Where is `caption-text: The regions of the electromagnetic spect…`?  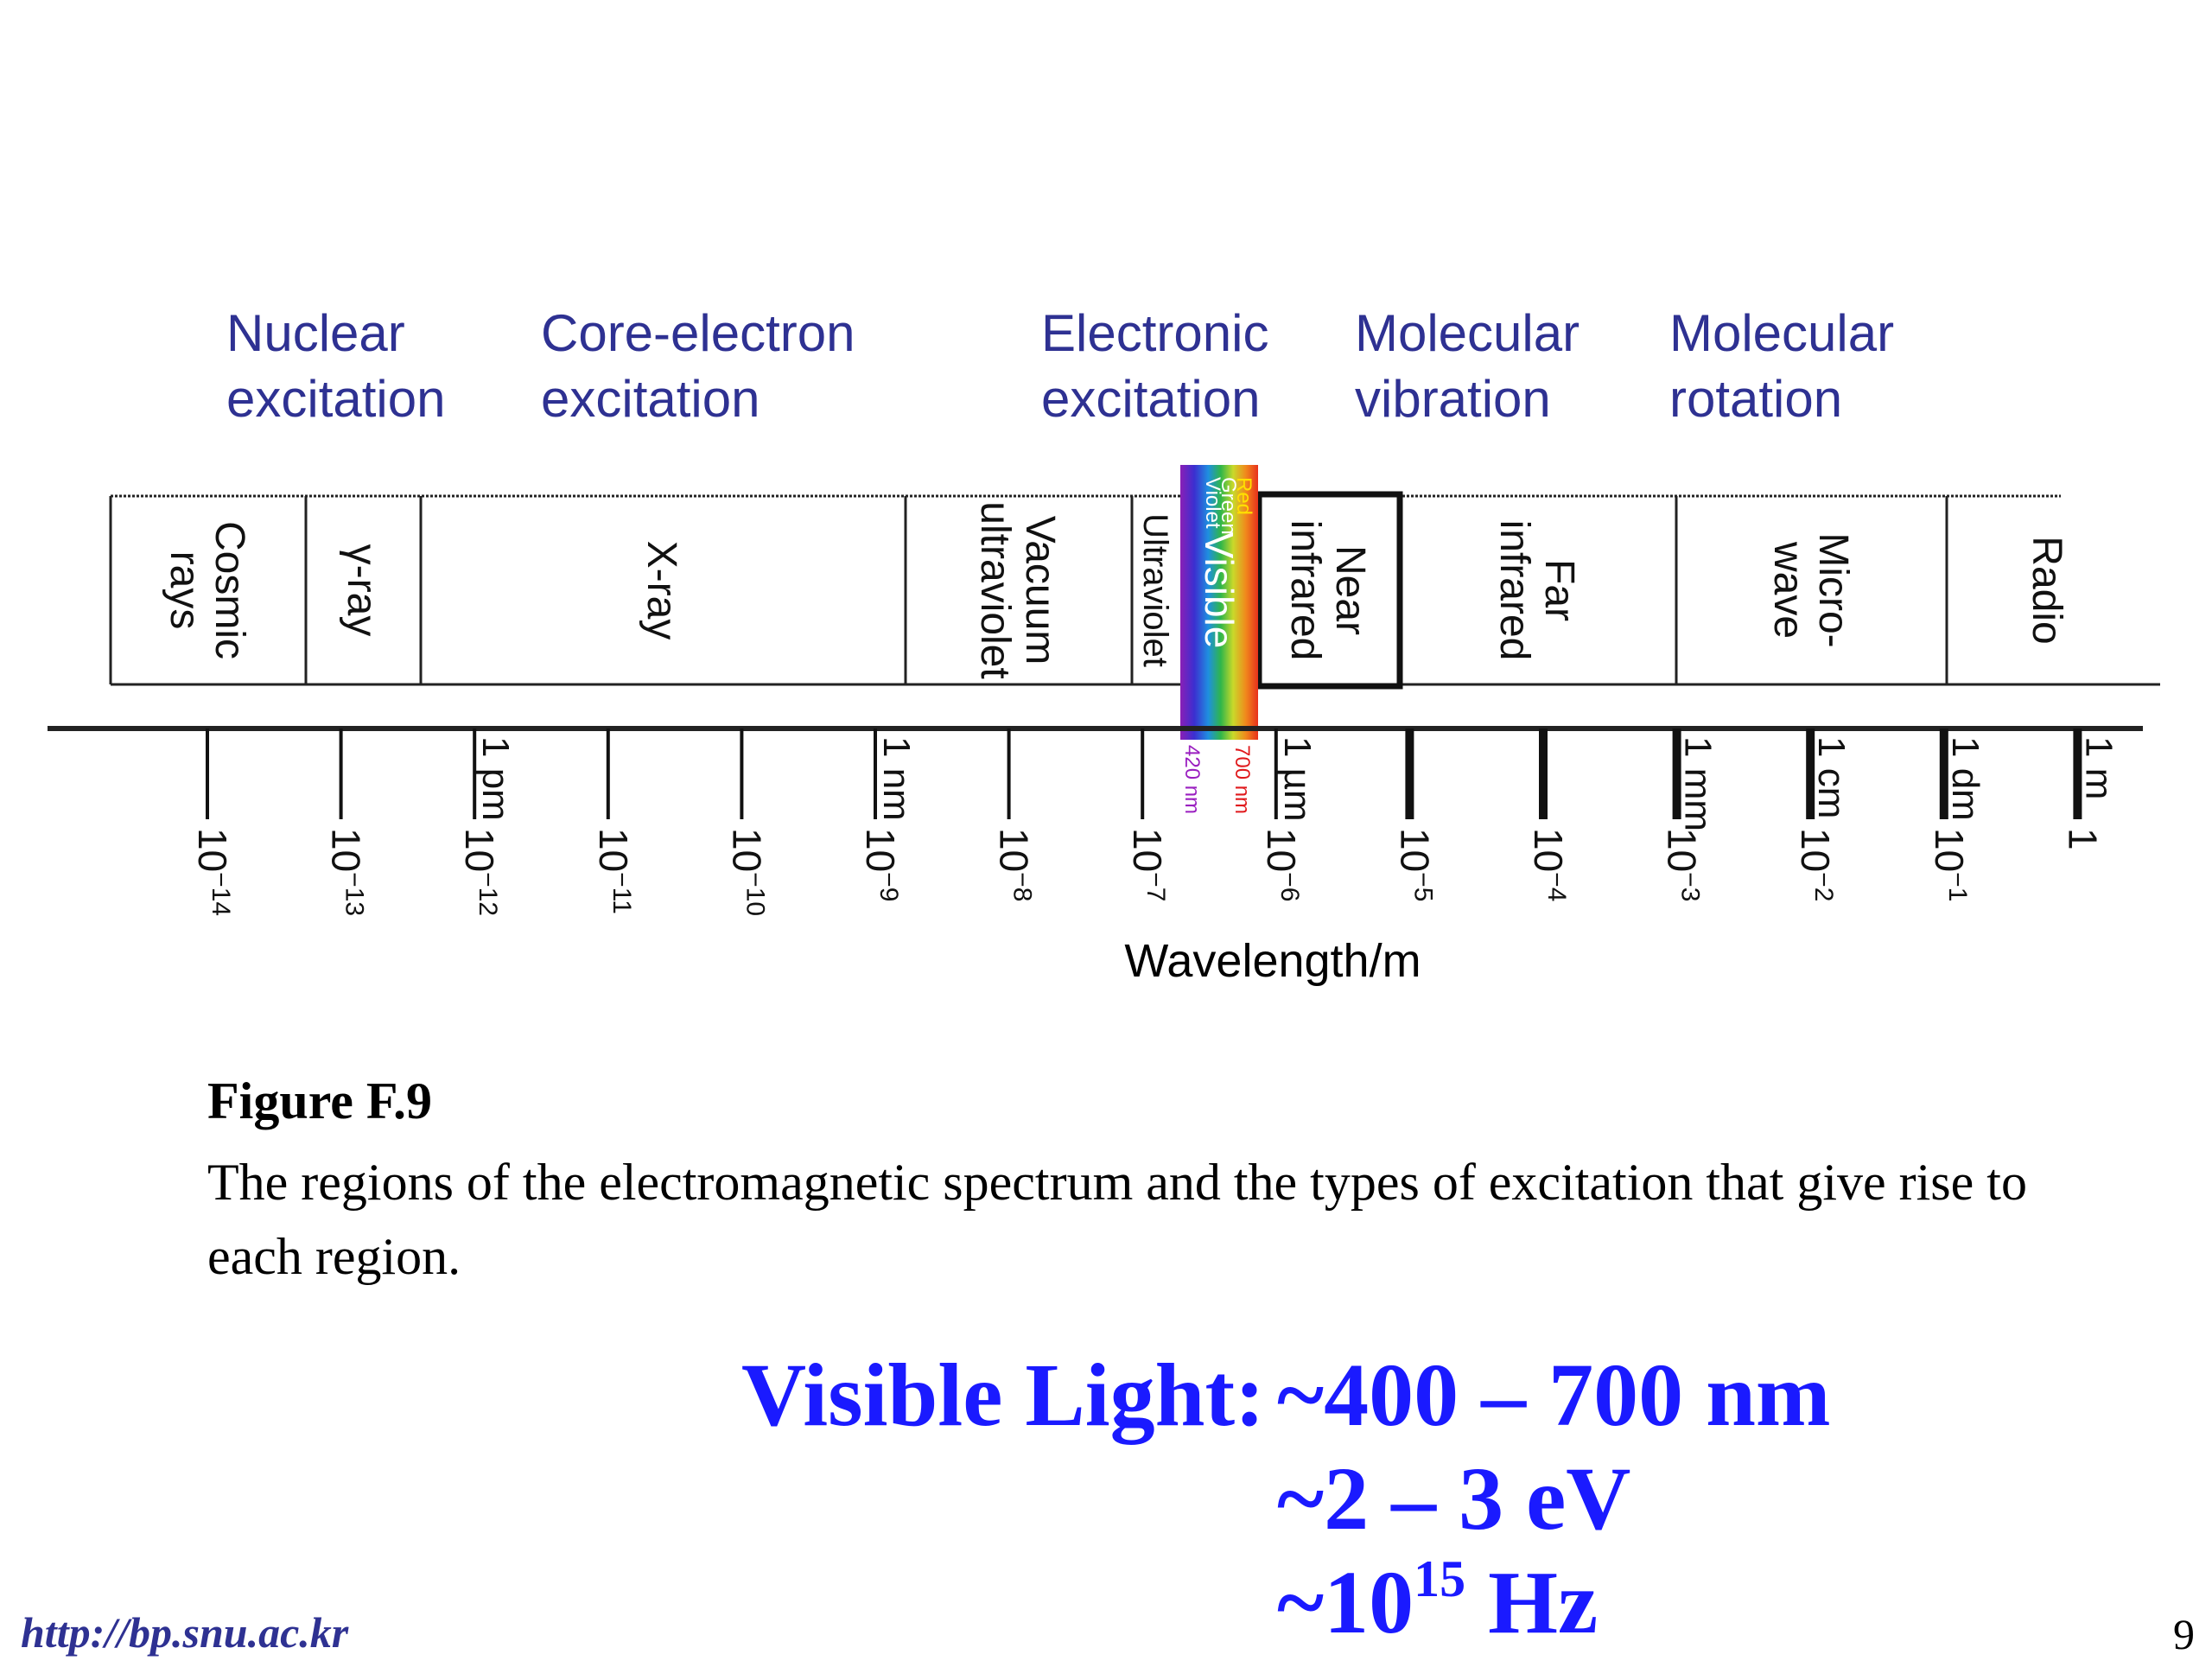 caption-text: The regions of the electromagnetic spect… is located at coordinates (1117, 1219).